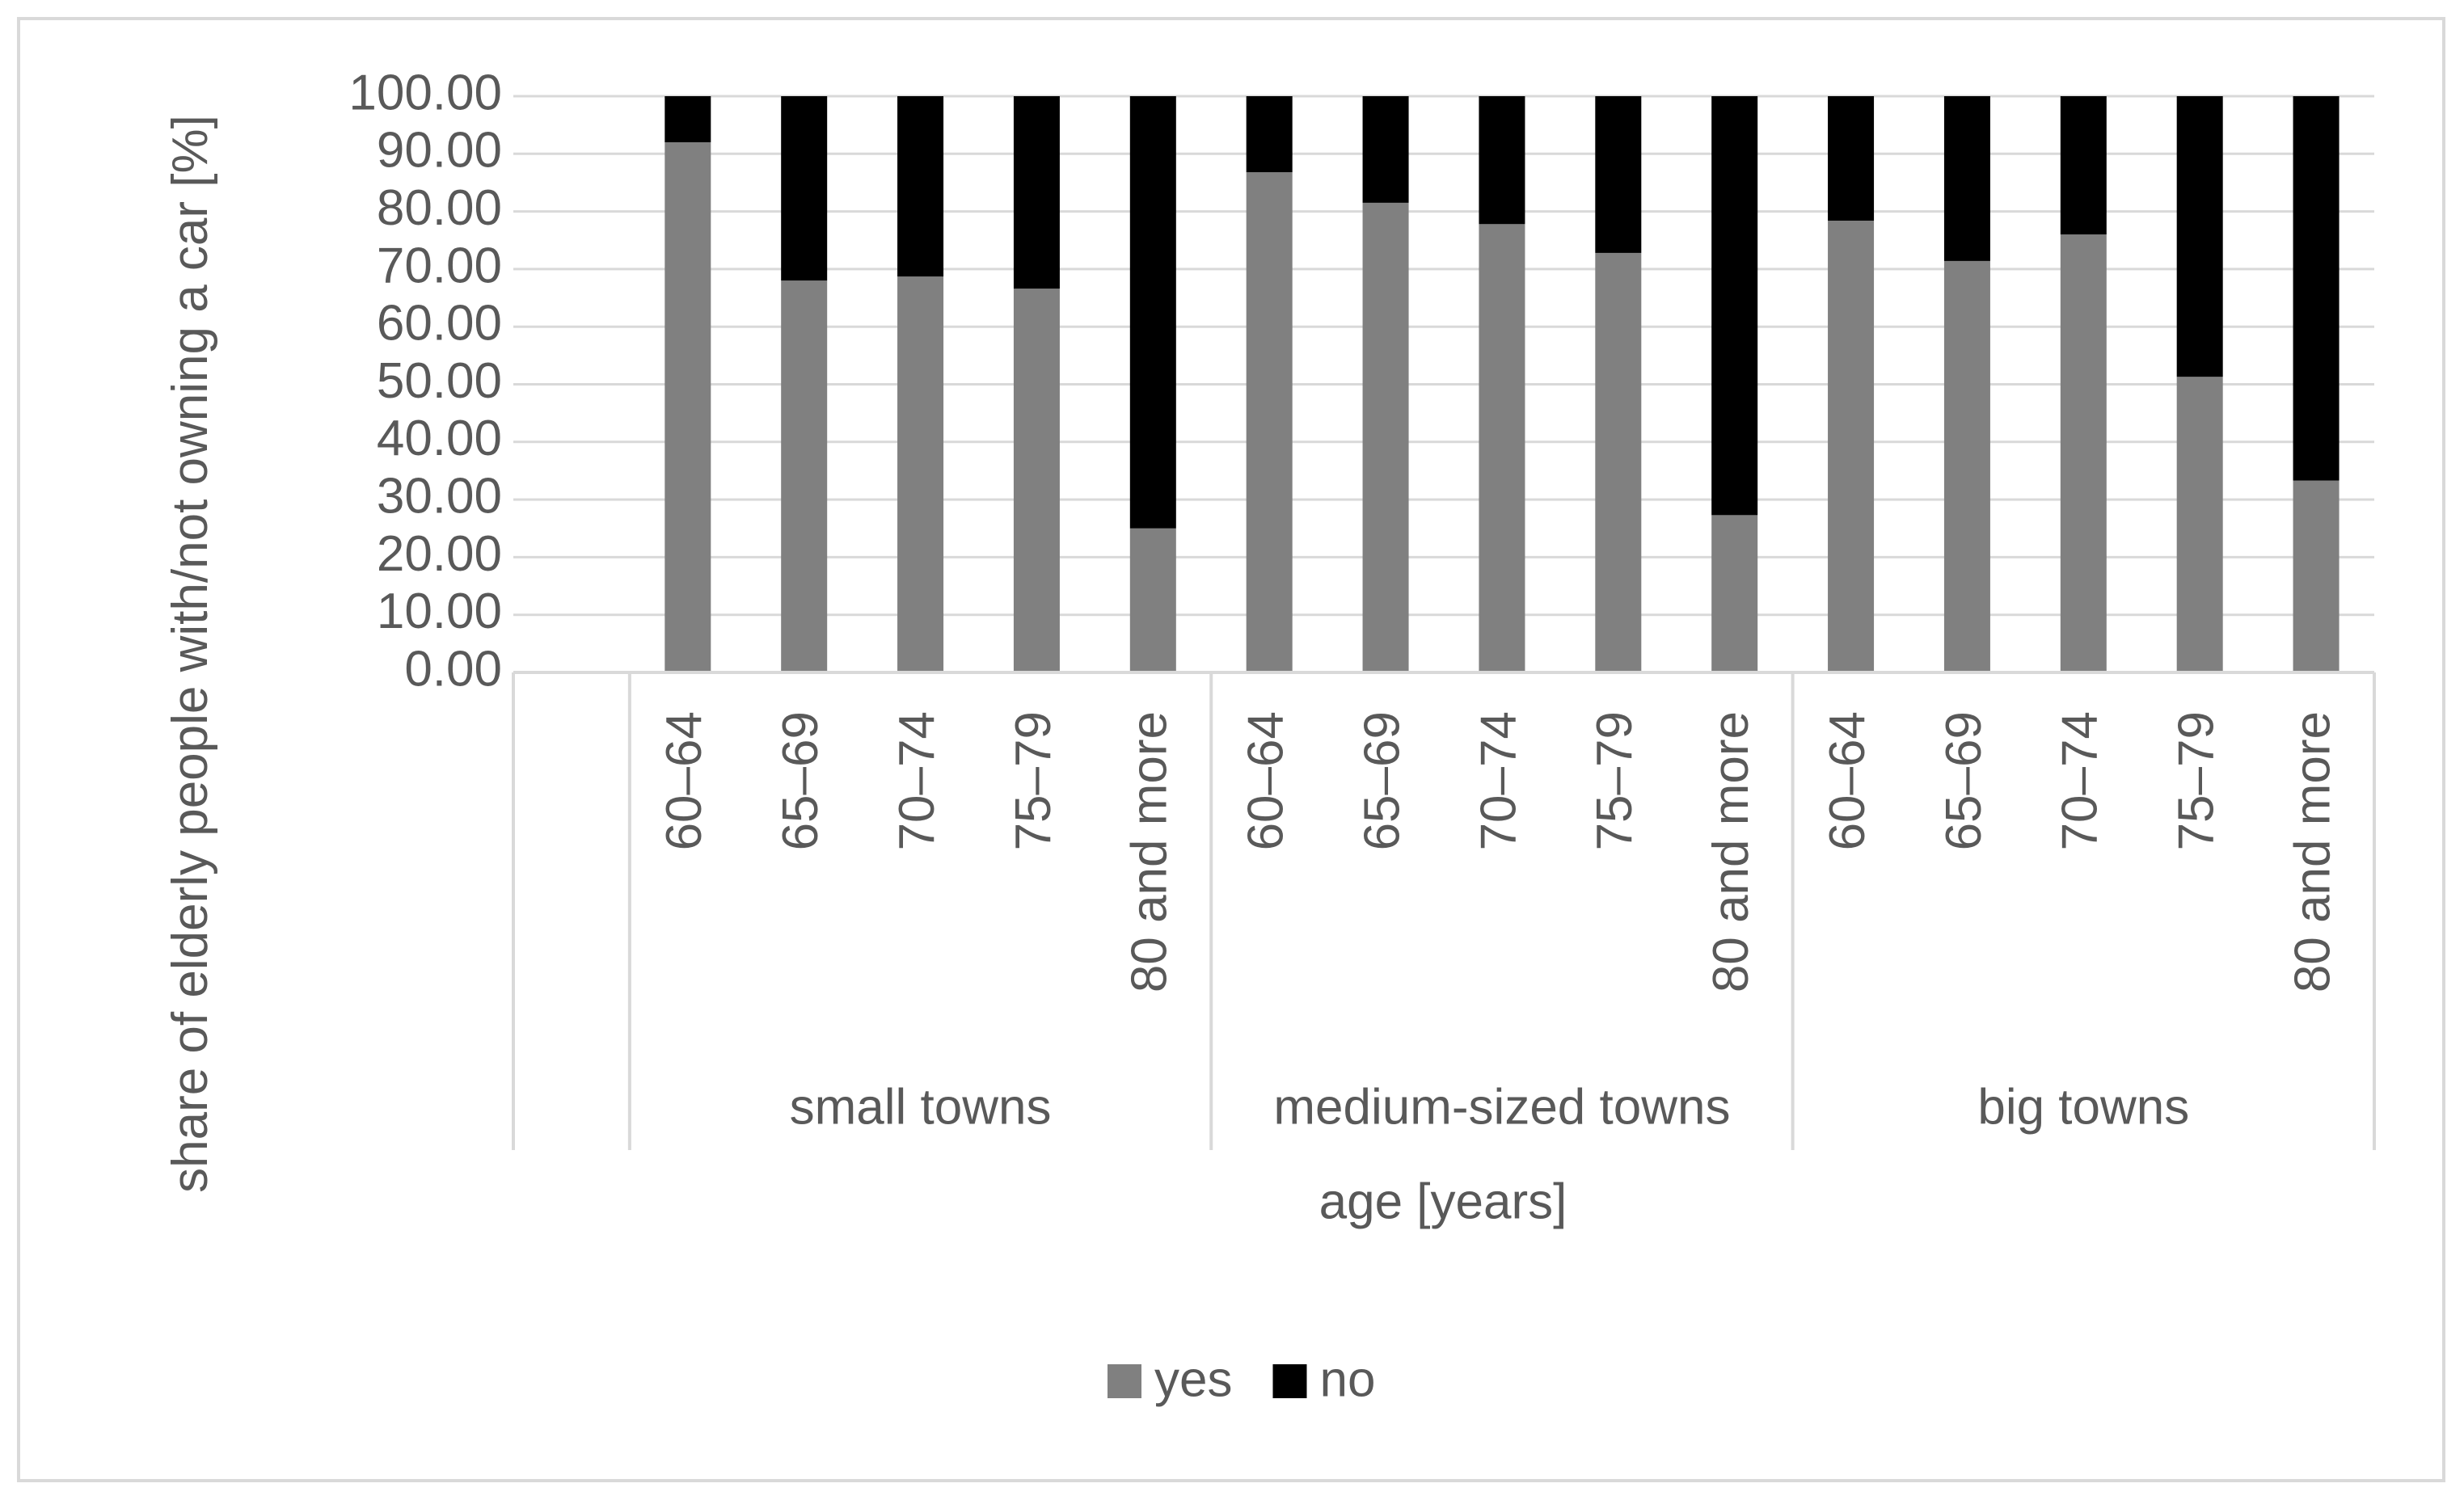 The height and width of the screenshot is (1496, 2464). Describe the element at coordinates (453, 669) in the screenshot. I see `y-tick-label: 0.00` at that location.